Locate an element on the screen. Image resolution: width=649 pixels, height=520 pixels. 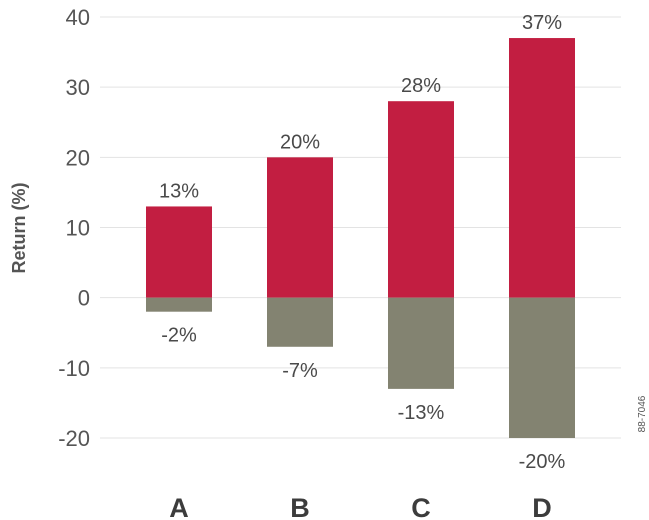
positive-value-label-c: 28% is located at coordinates (421, 86).